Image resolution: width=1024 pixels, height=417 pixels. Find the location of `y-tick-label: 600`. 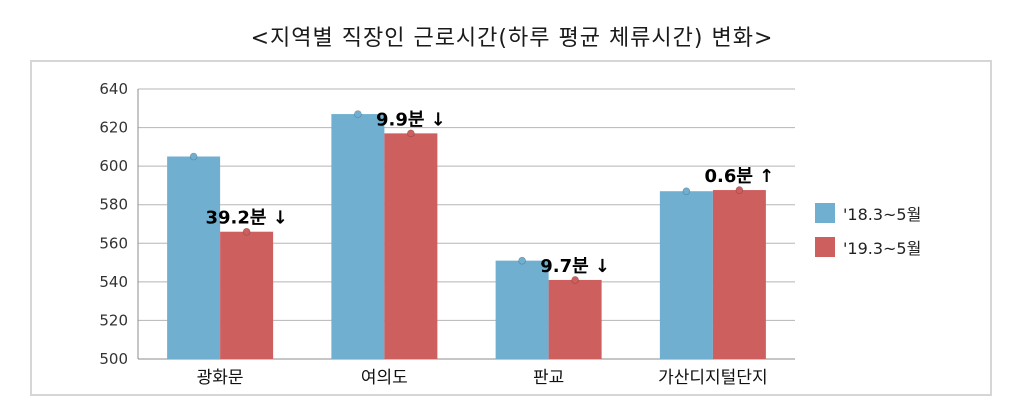

y-tick-label: 600 is located at coordinates (113, 166).